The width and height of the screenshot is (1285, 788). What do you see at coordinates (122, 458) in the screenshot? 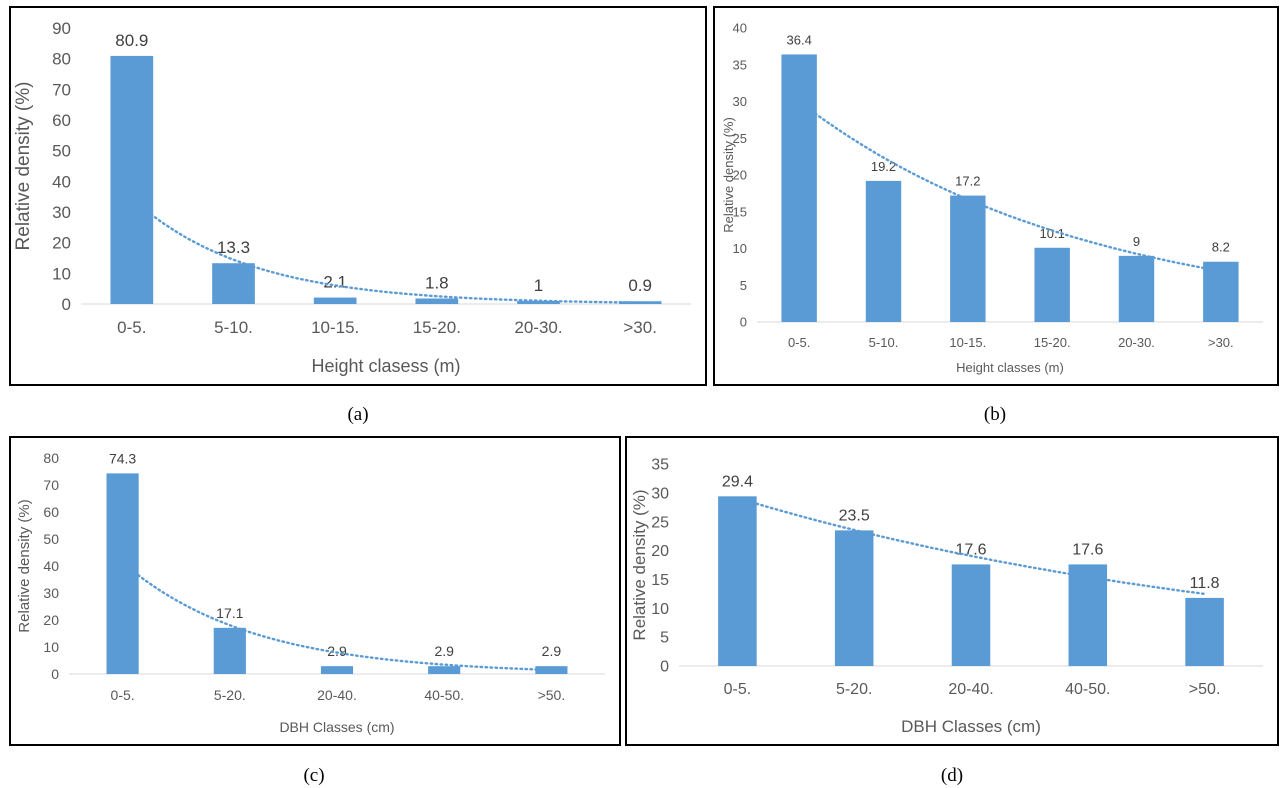
I see `data-label: 74.3` at bounding box center [122, 458].